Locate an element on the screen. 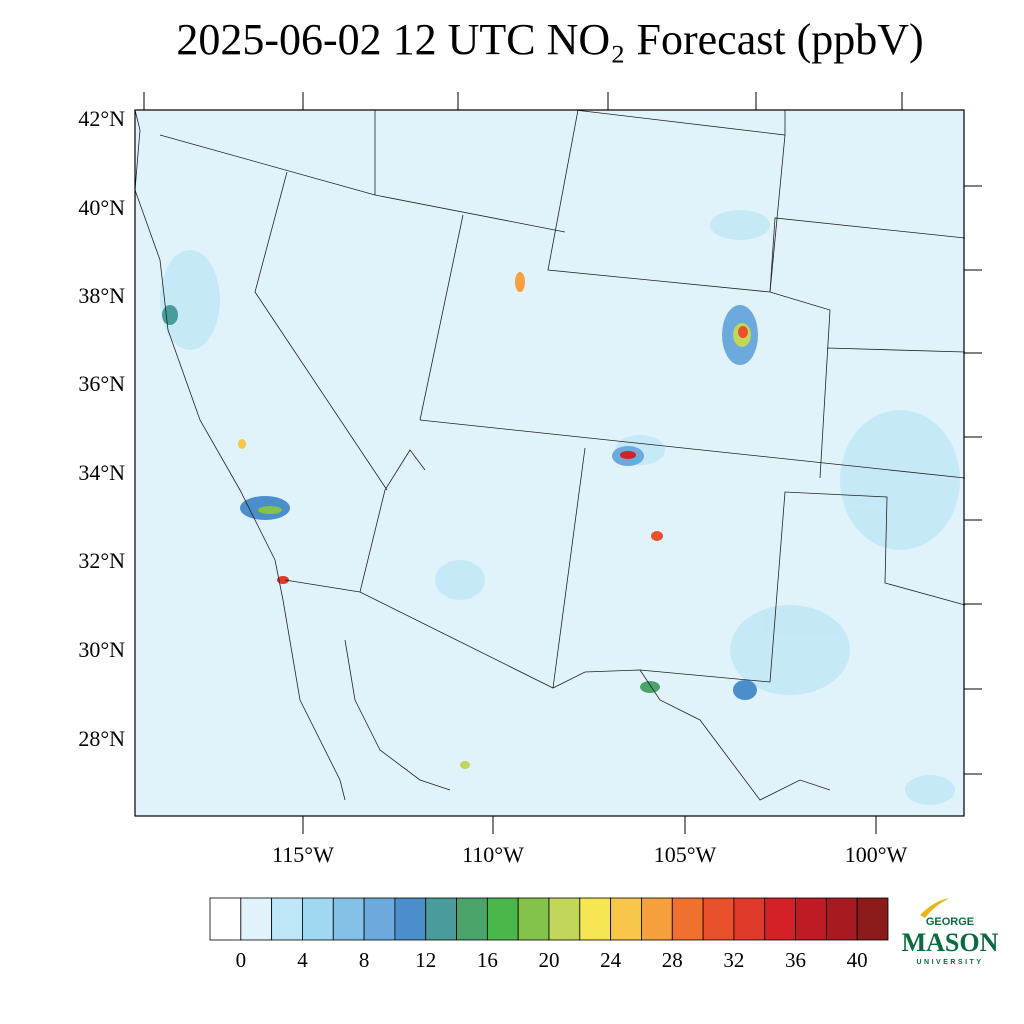  longitude-label: 110°W is located at coordinates (493, 854).